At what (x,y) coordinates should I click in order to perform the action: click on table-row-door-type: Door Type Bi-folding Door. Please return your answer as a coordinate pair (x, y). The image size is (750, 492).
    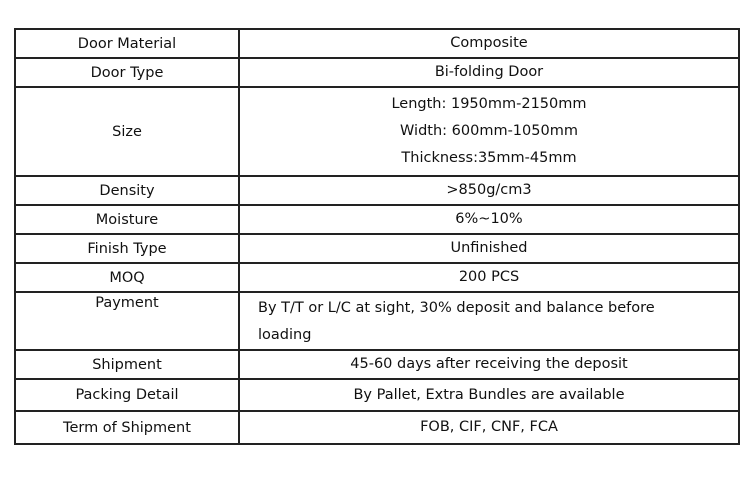
    Looking at the image, I should click on (377, 72).